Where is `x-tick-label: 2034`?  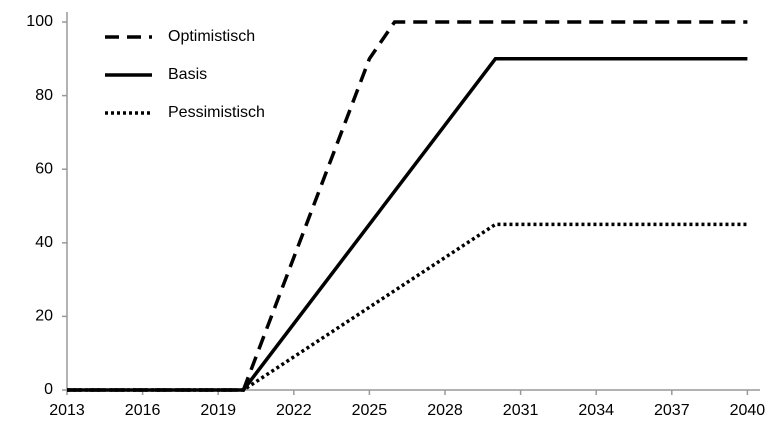 x-tick-label: 2034 is located at coordinates (596, 410).